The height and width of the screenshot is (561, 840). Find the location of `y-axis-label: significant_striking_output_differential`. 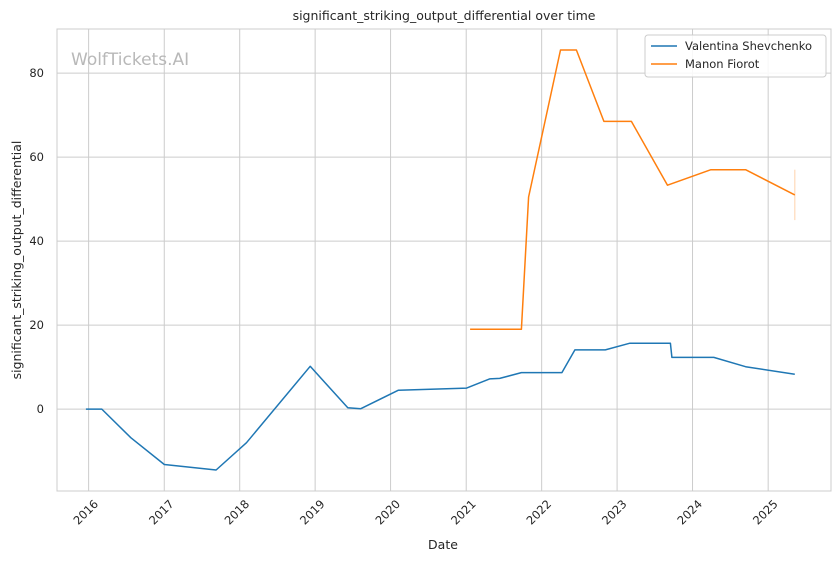

y-axis-label: significant_striking_output_differential is located at coordinates (16, 260).